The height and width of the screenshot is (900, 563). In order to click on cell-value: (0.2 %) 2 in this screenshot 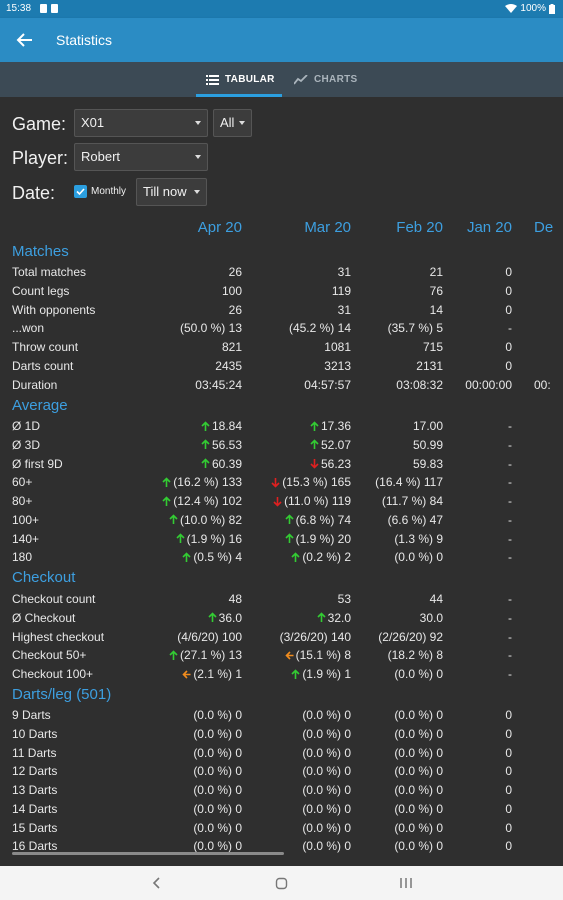, I will do `click(326, 557)`.